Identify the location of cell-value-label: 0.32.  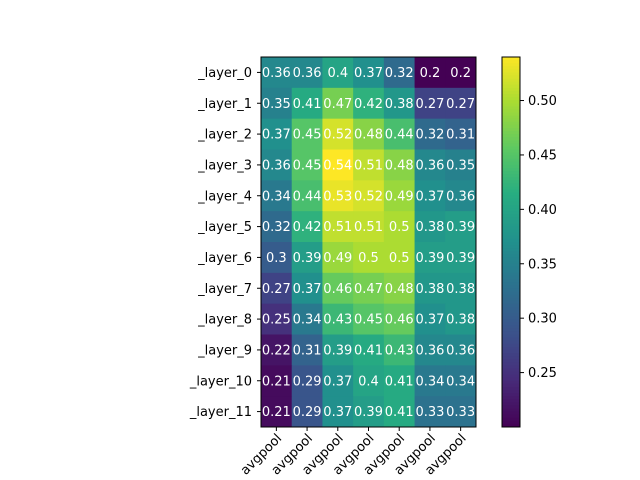
(429, 135).